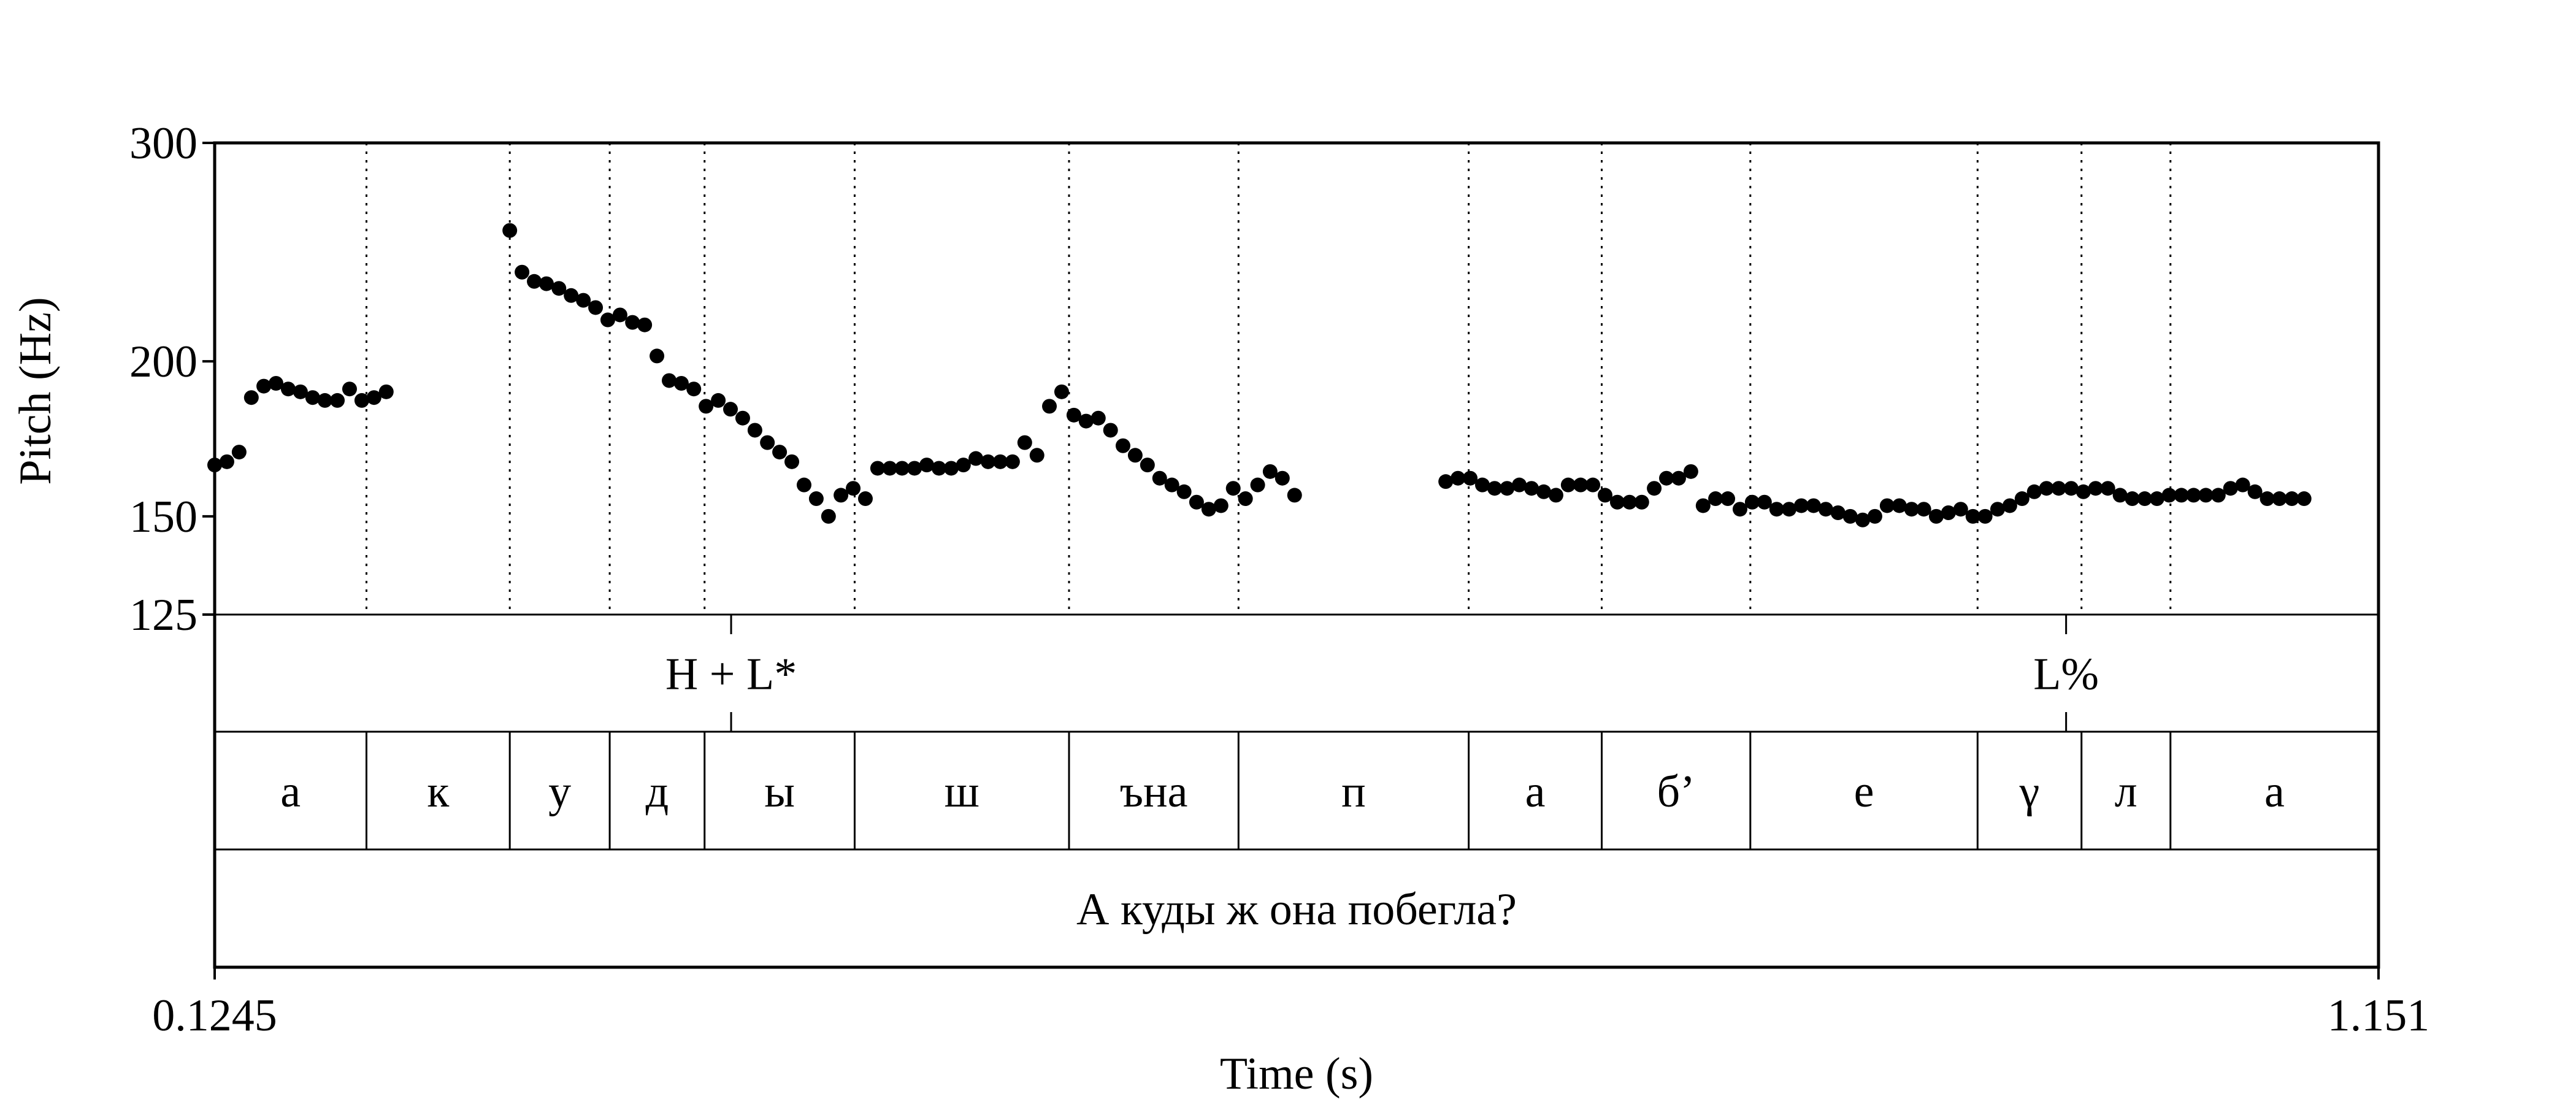 The image size is (2576, 1104). I want to click on segment-label: ш, so click(962, 792).